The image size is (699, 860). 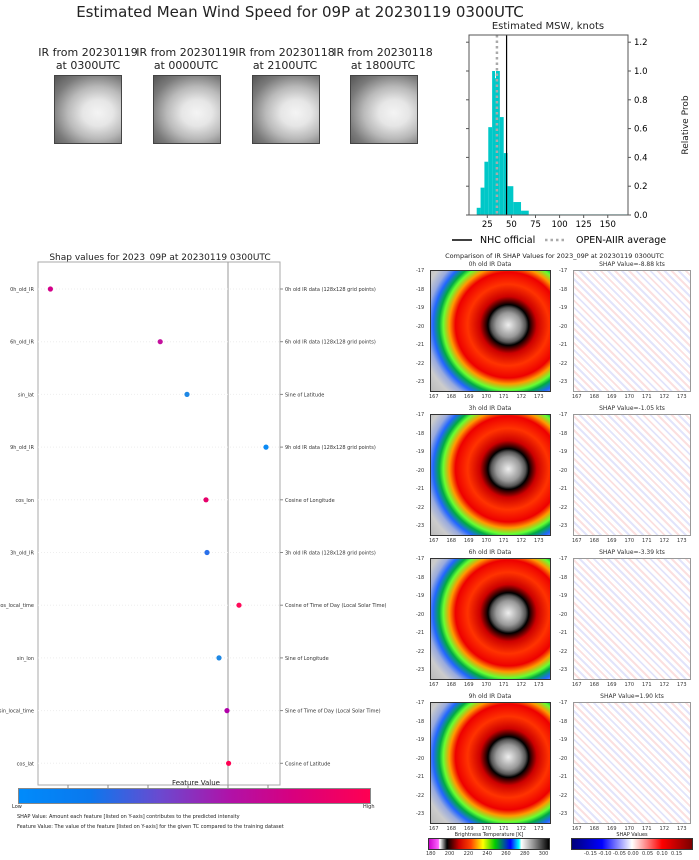 I want to click on hist-ytick-label: 0.8, so click(x=641, y=101).